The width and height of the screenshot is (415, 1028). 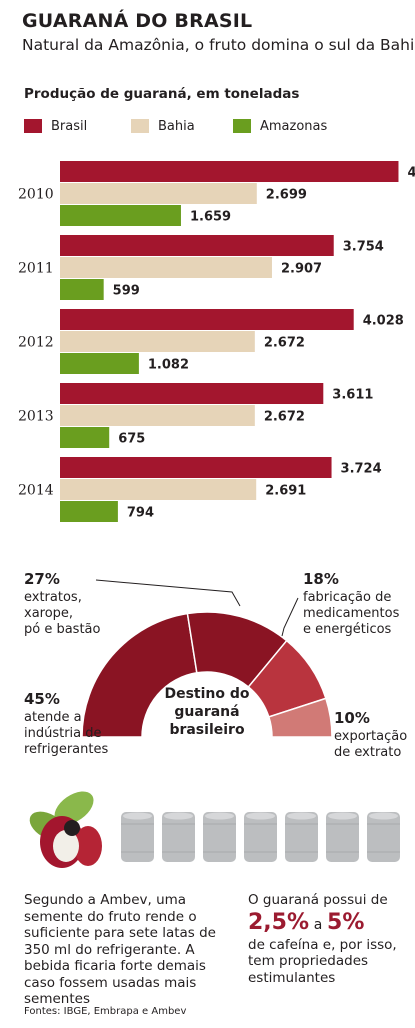 What do you see at coordinates (207, 694) in the screenshot?
I see `donut-center-line1: Destino do` at bounding box center [207, 694].